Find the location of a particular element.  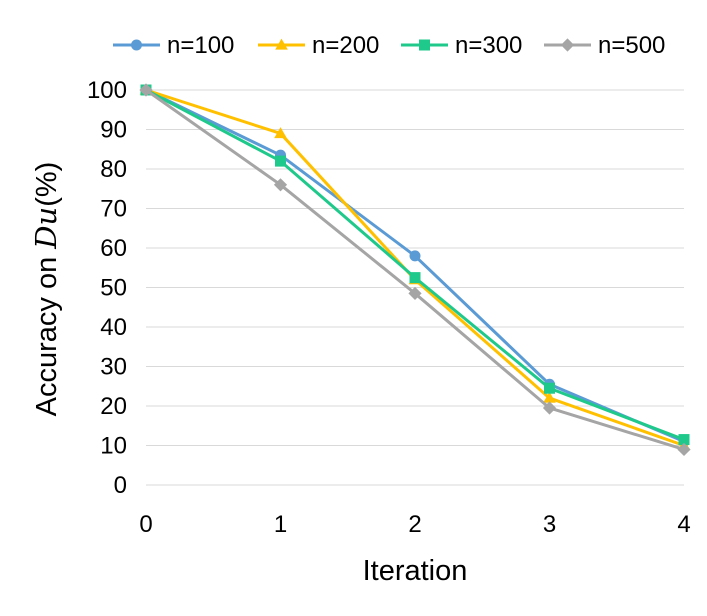

y-axis-title: Accuracy on Du(%) is located at coordinates (46, 289).